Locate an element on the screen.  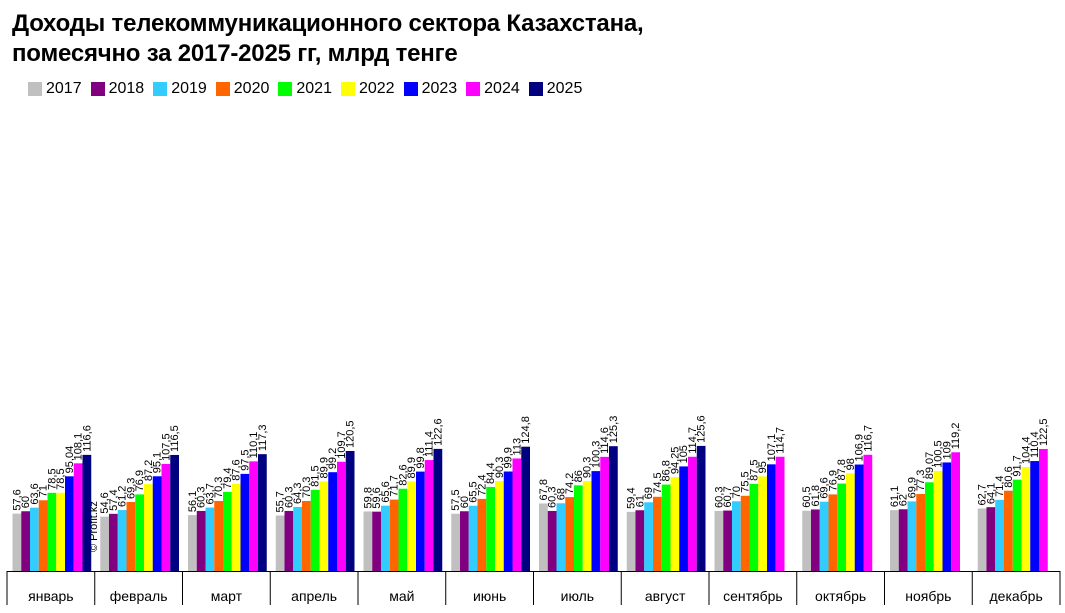
data-label-2025-май: 122,6 is located at coordinates (438, 432).